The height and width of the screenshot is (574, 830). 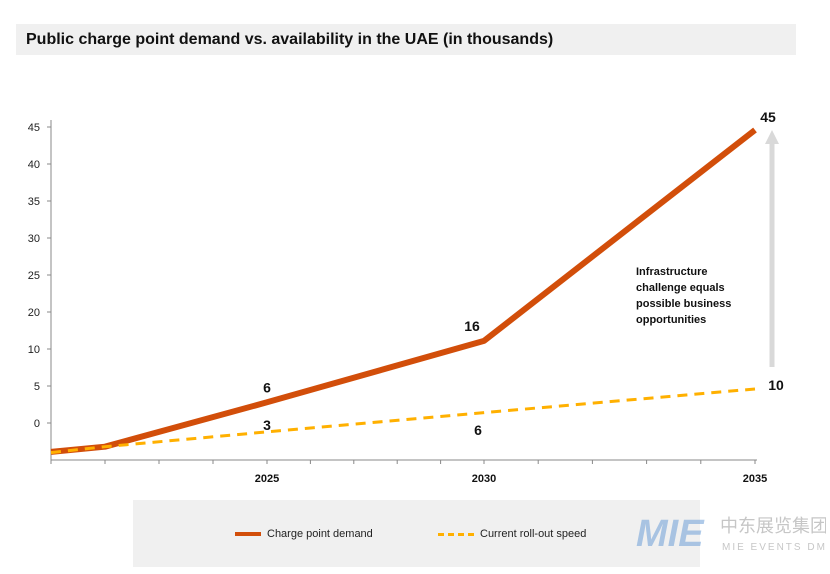 I want to click on legend-item-rollout: Current roll-out speed, so click(x=512, y=534).